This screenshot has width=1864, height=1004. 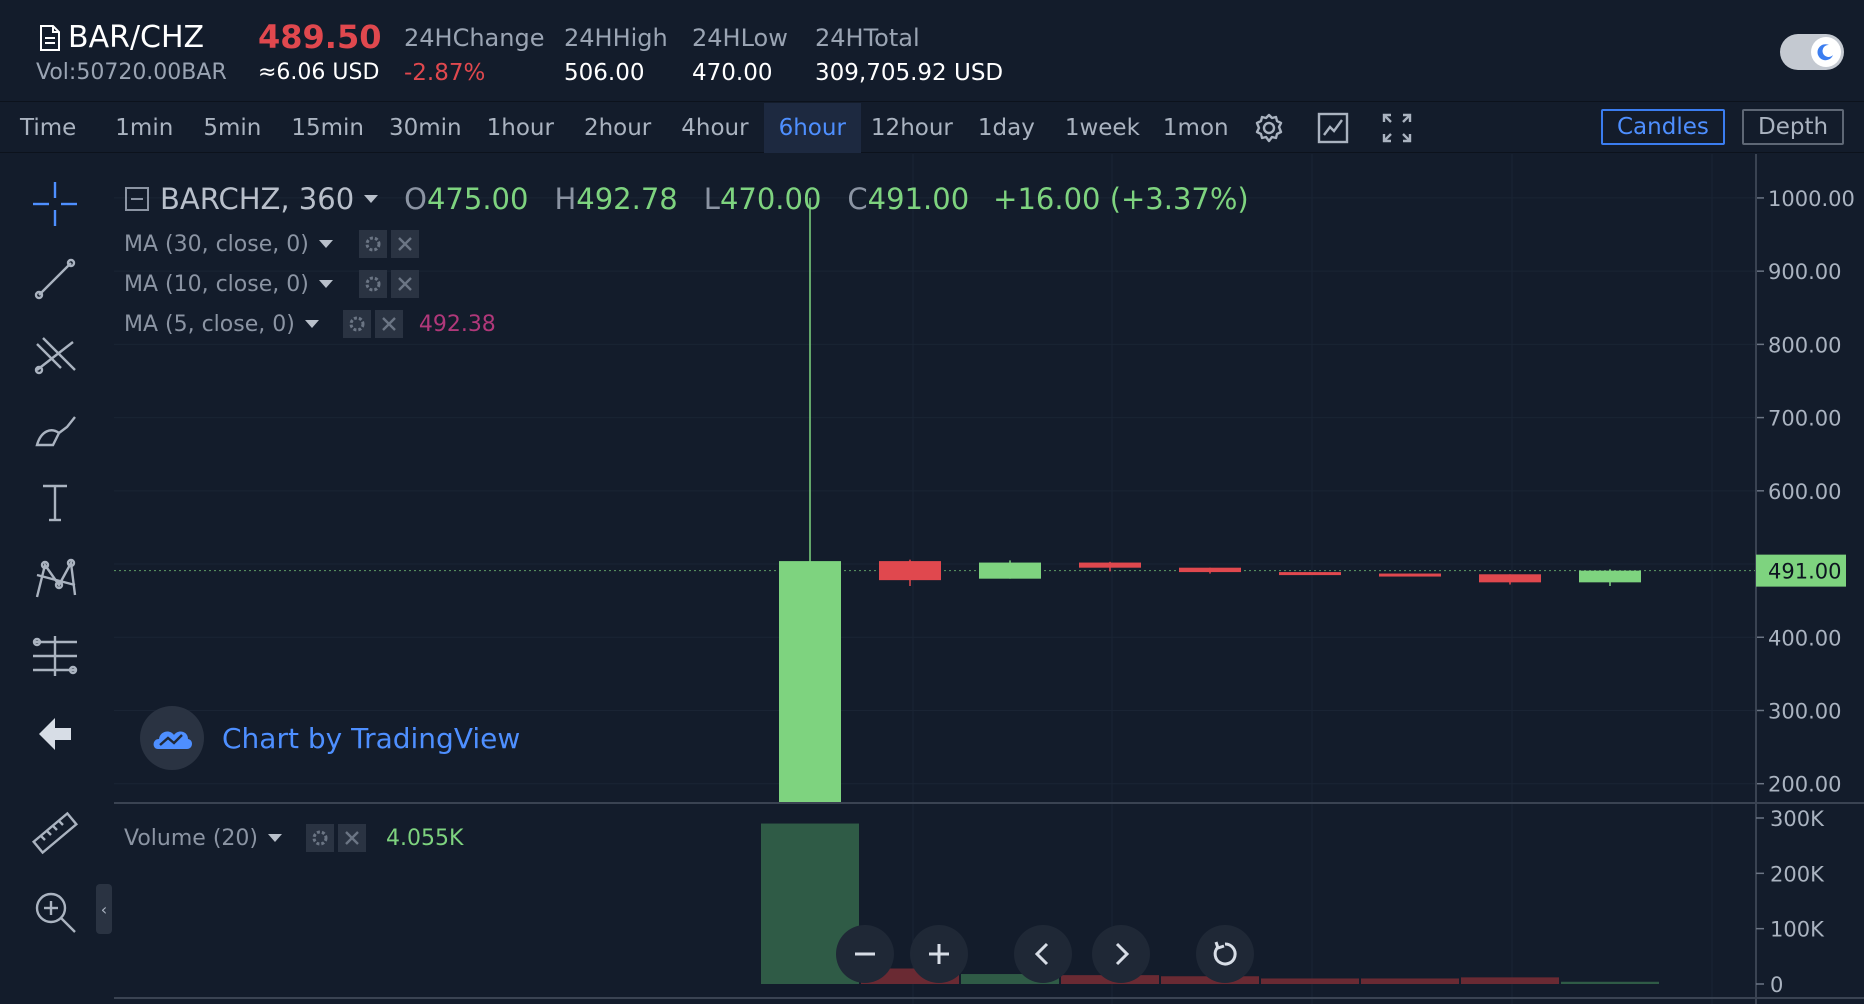 I want to click on tf-30min: 30min, so click(x=425, y=127).